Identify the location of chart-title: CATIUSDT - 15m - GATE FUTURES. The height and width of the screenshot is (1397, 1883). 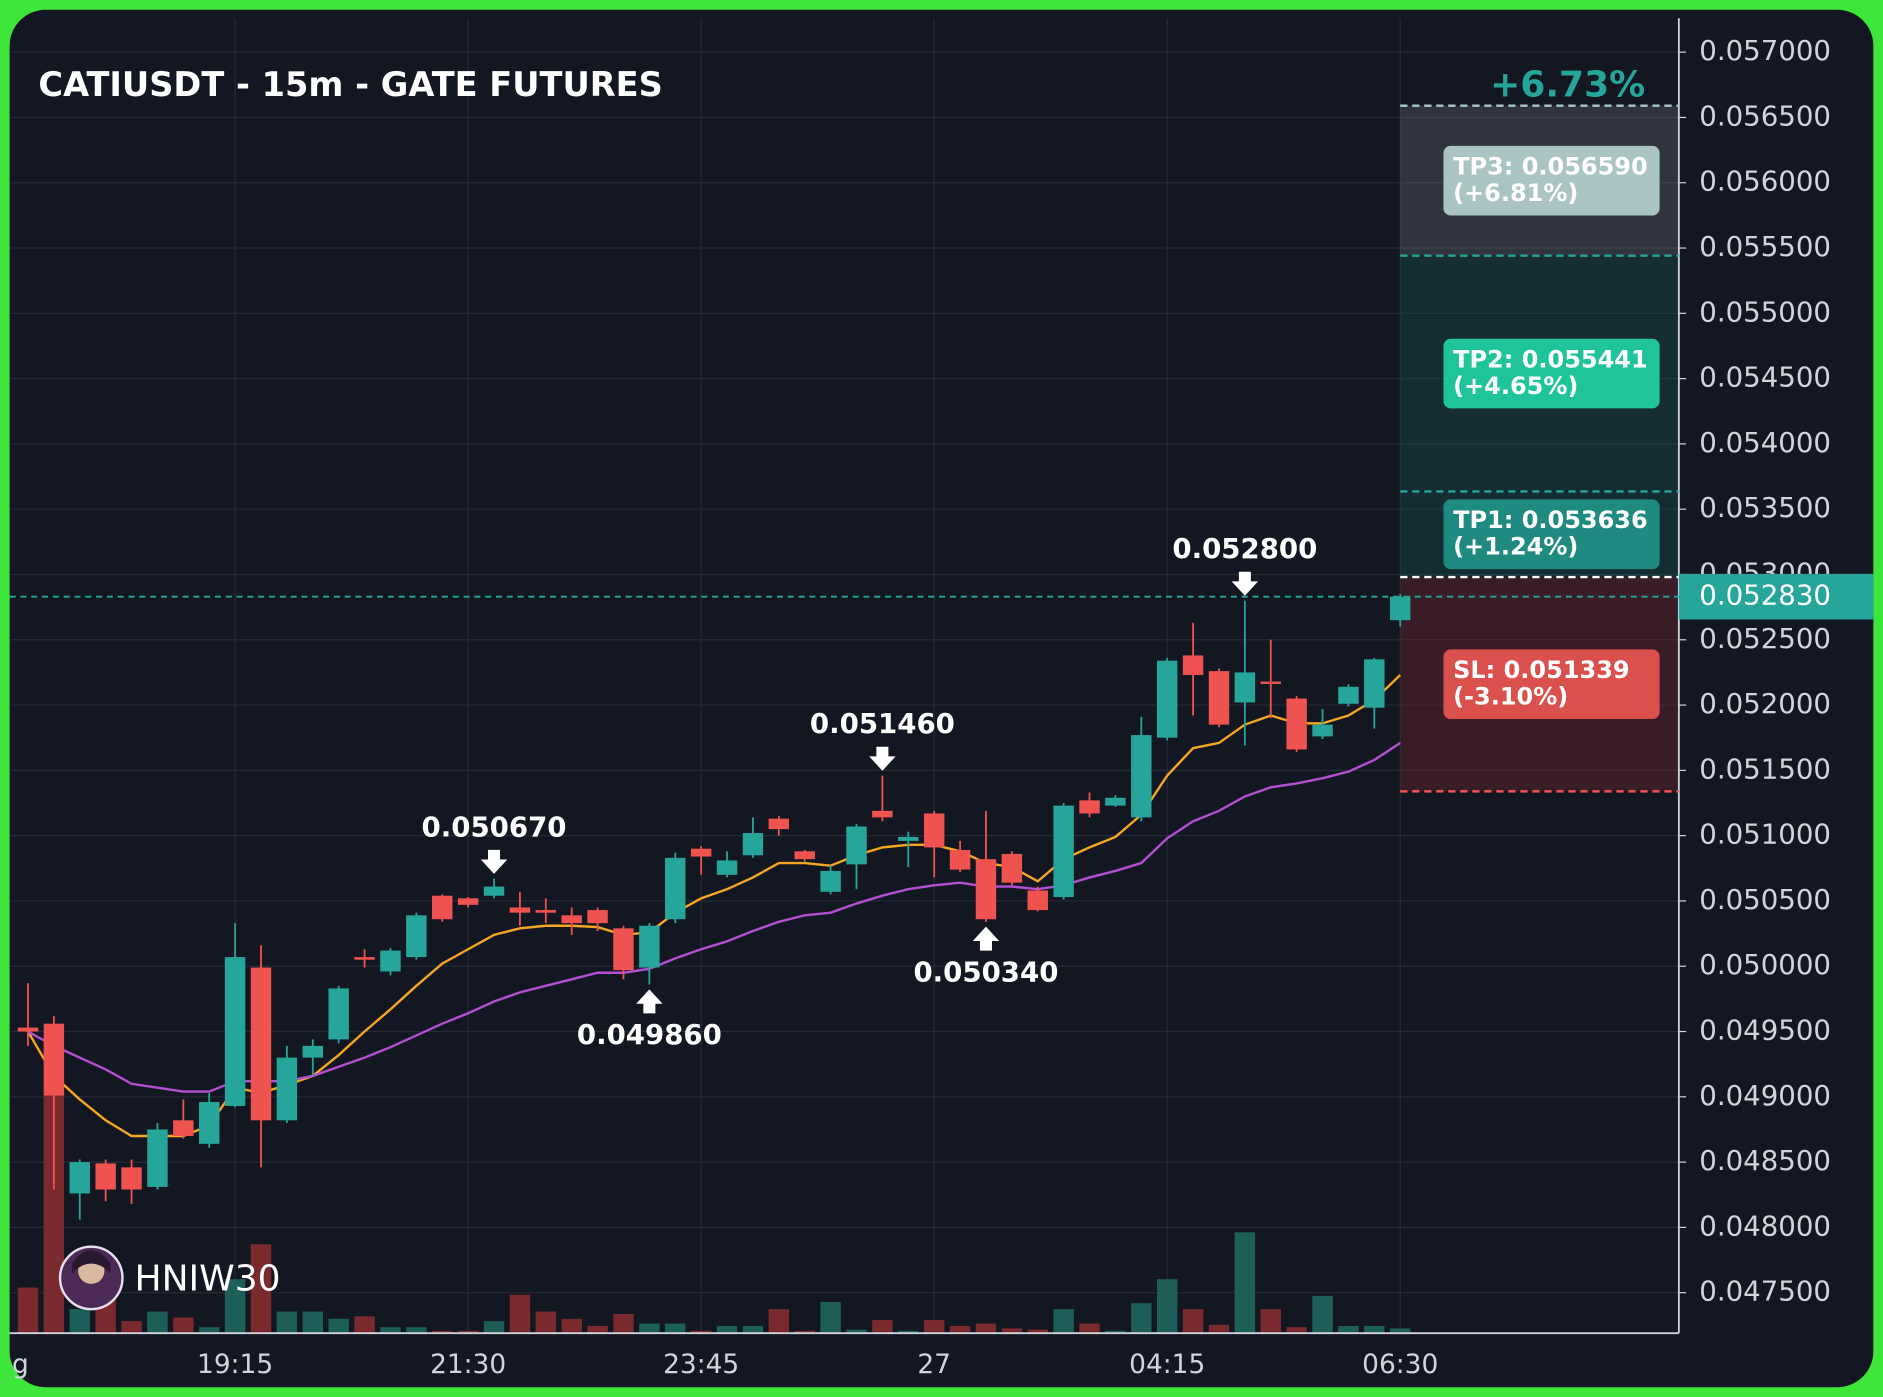
(350, 84).